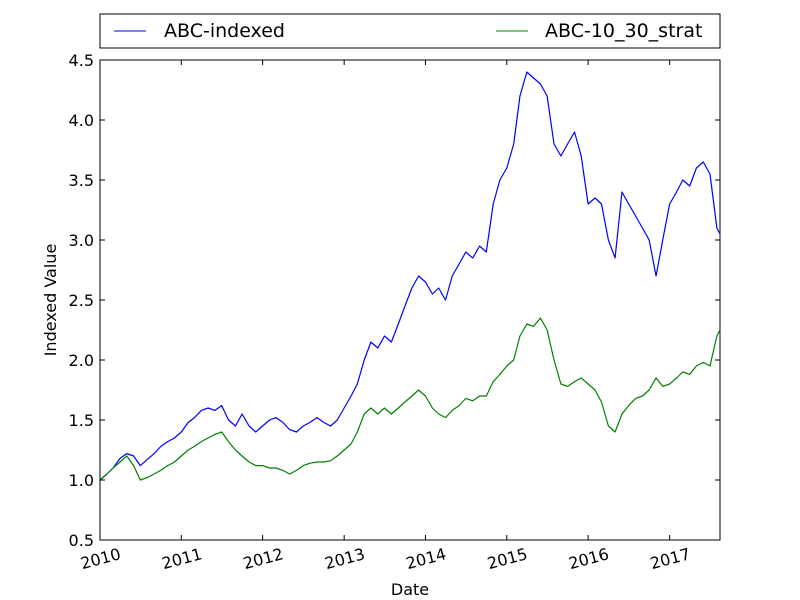  I want to click on x-tick-label: 2015, so click(507, 558).